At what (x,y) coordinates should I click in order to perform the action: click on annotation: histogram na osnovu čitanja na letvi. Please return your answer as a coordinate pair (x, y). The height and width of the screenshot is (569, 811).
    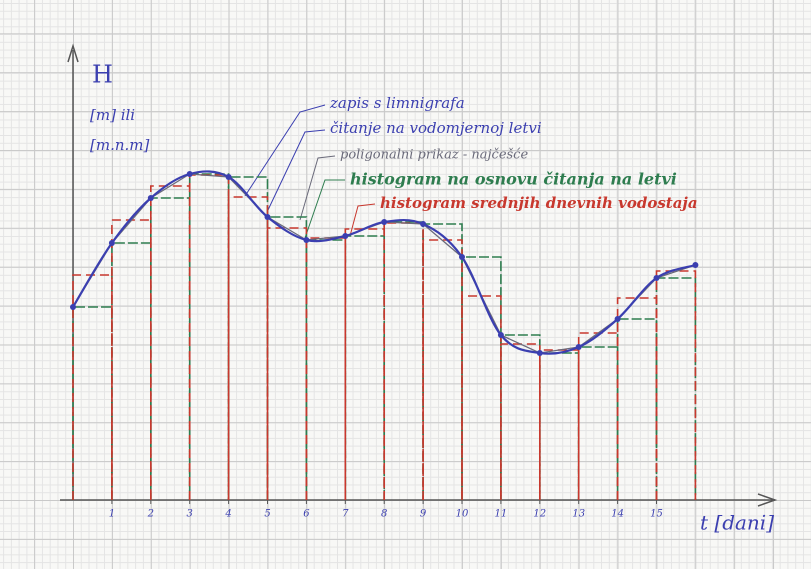
    Looking at the image, I should click on (513, 179).